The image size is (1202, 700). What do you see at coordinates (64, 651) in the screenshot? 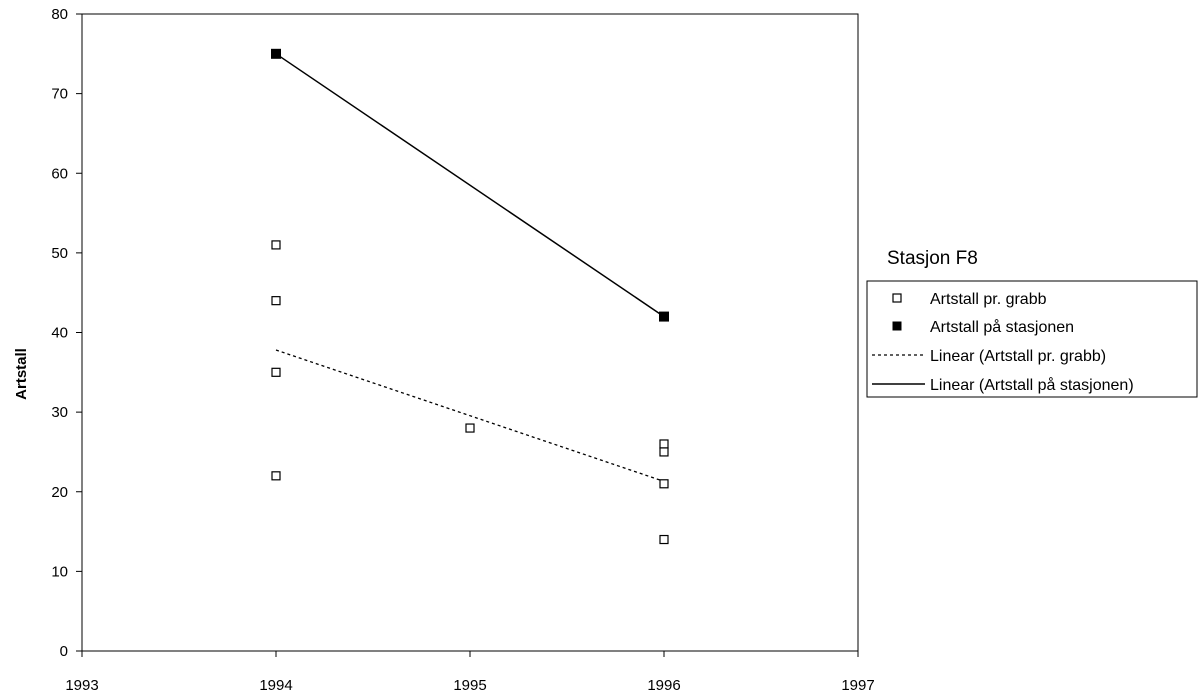
I see `y-tick-label: 0` at bounding box center [64, 651].